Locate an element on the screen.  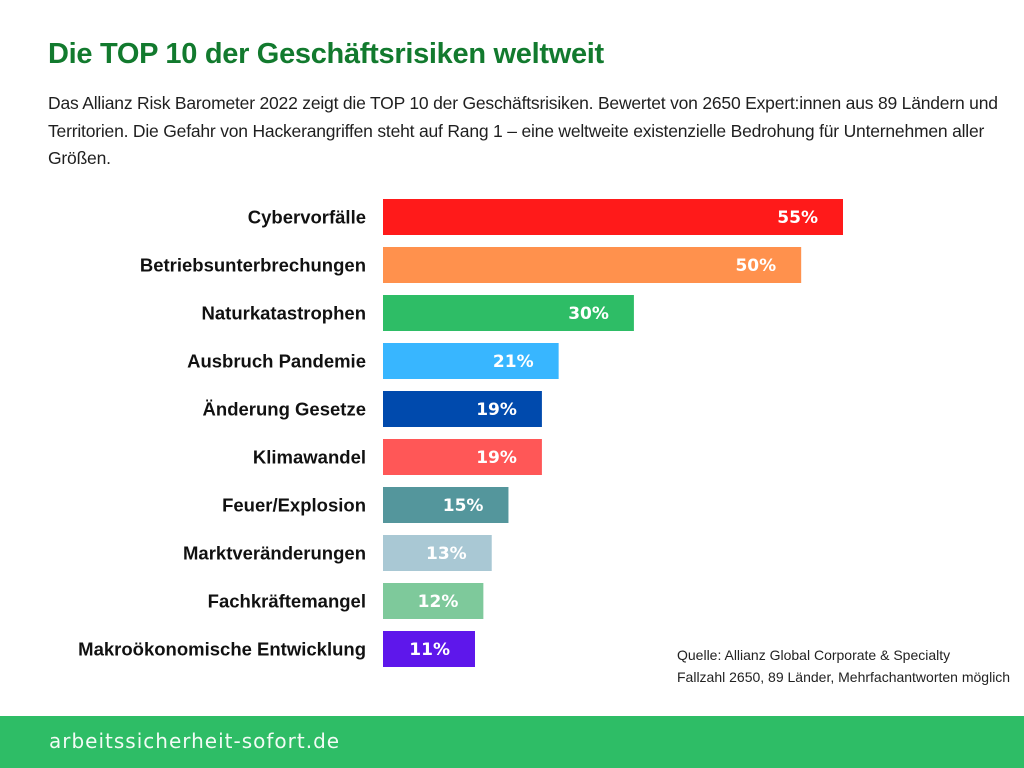
bar-group: Betriebsunterbrechungen 50% is located at coordinates (471, 265).